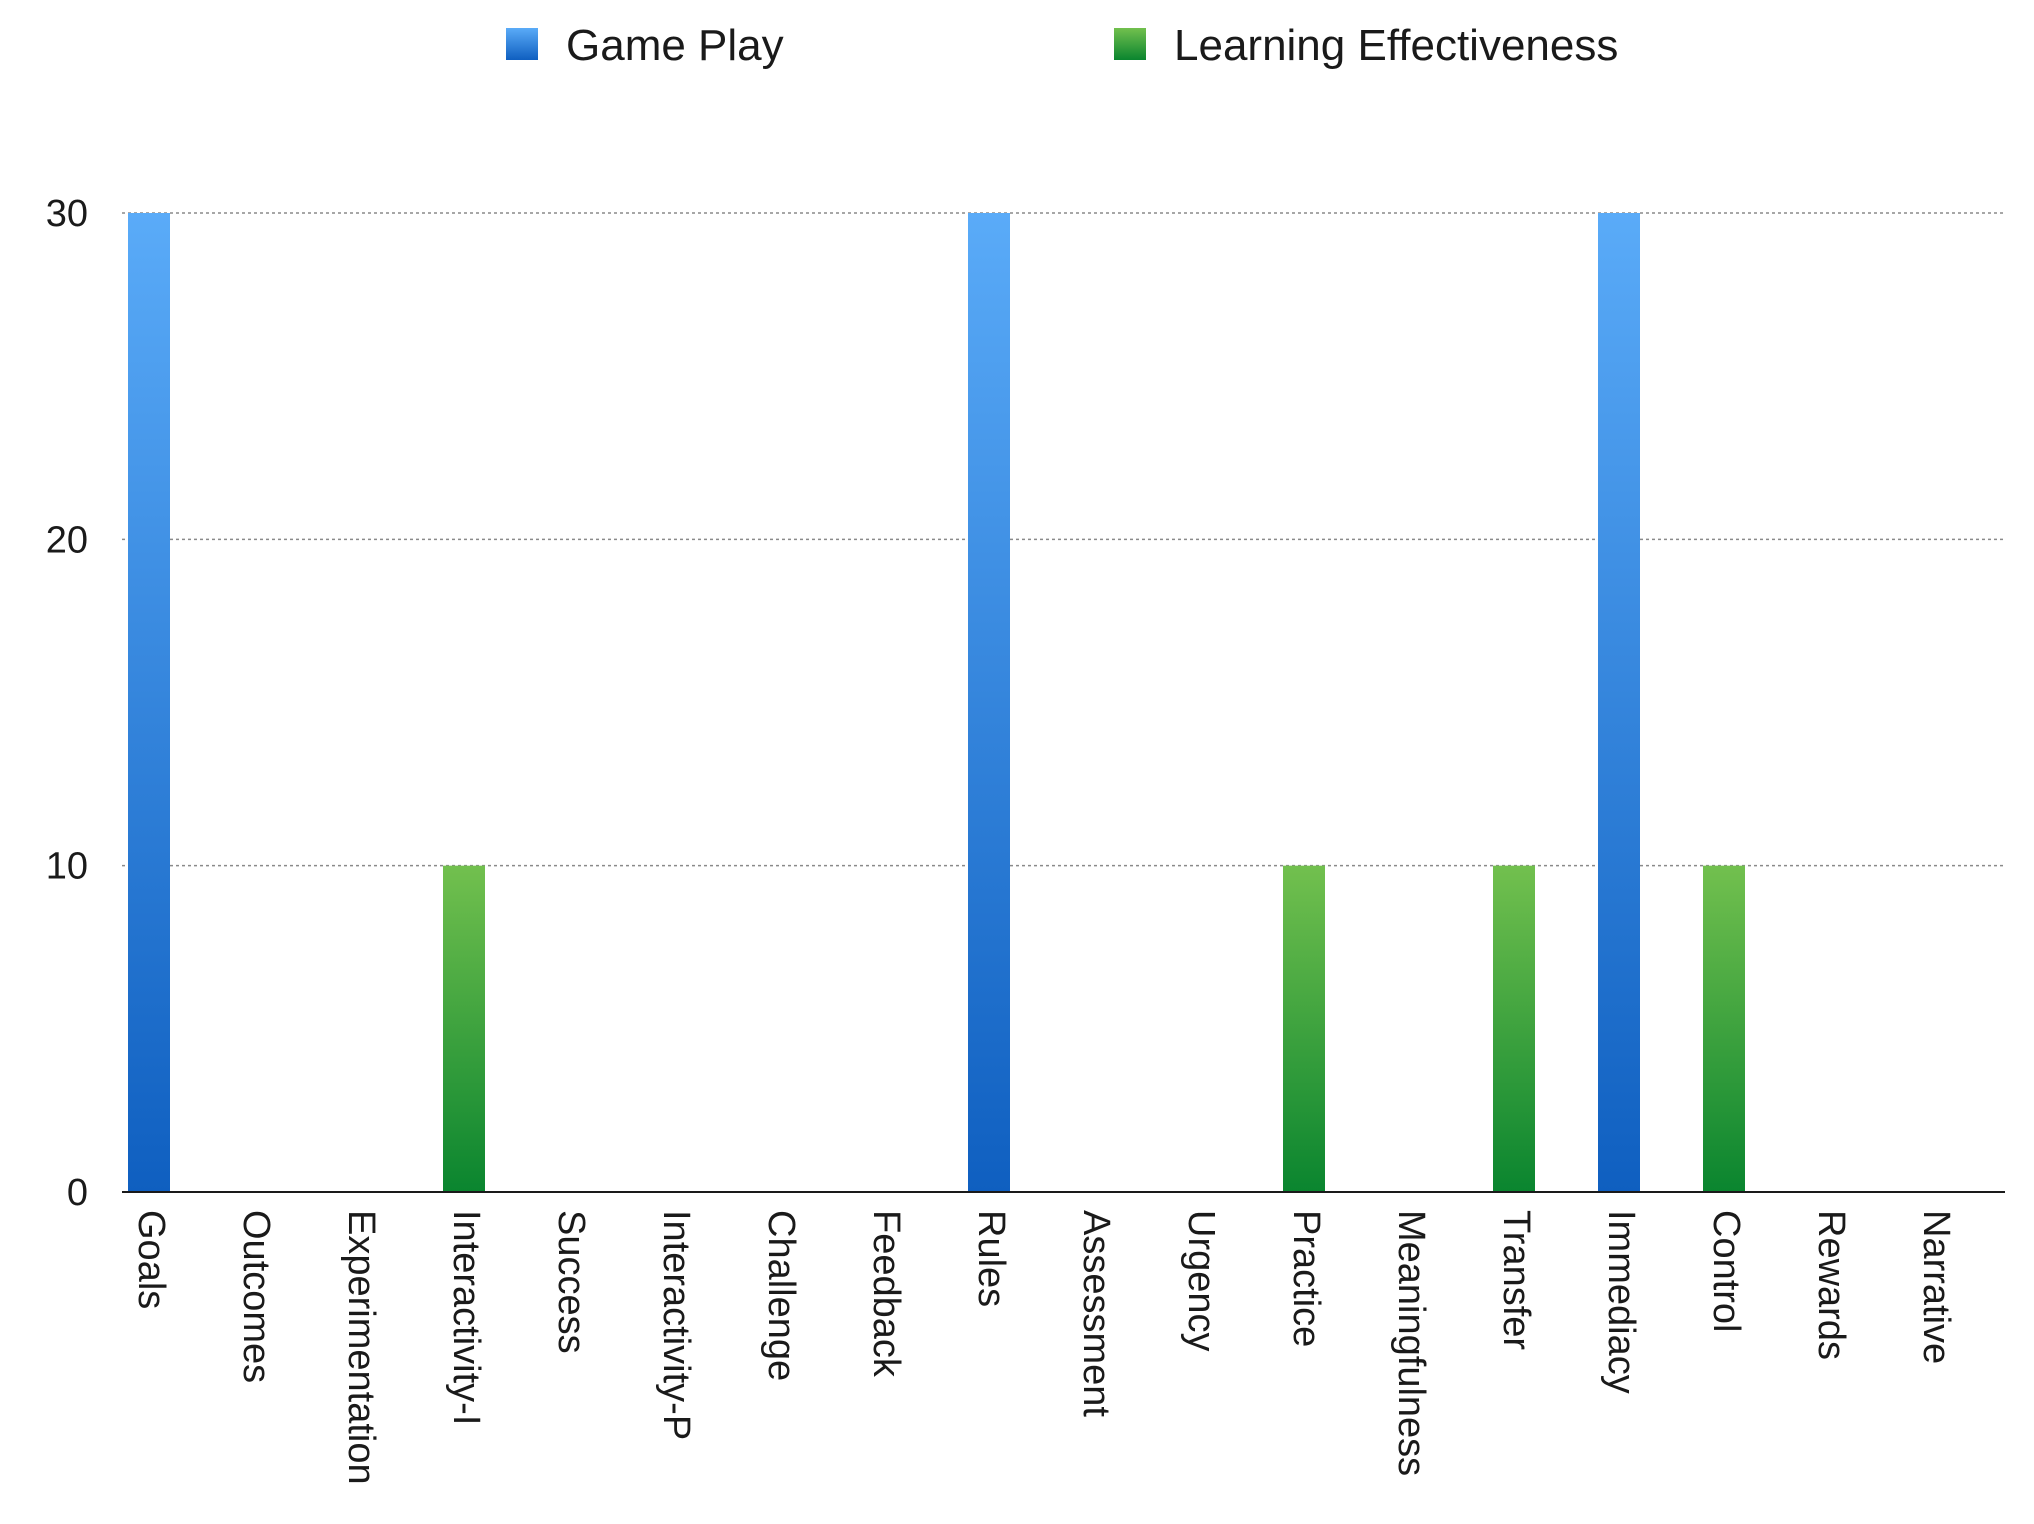  What do you see at coordinates (67, 214) in the screenshot?
I see `y-tick-label: 30` at bounding box center [67, 214].